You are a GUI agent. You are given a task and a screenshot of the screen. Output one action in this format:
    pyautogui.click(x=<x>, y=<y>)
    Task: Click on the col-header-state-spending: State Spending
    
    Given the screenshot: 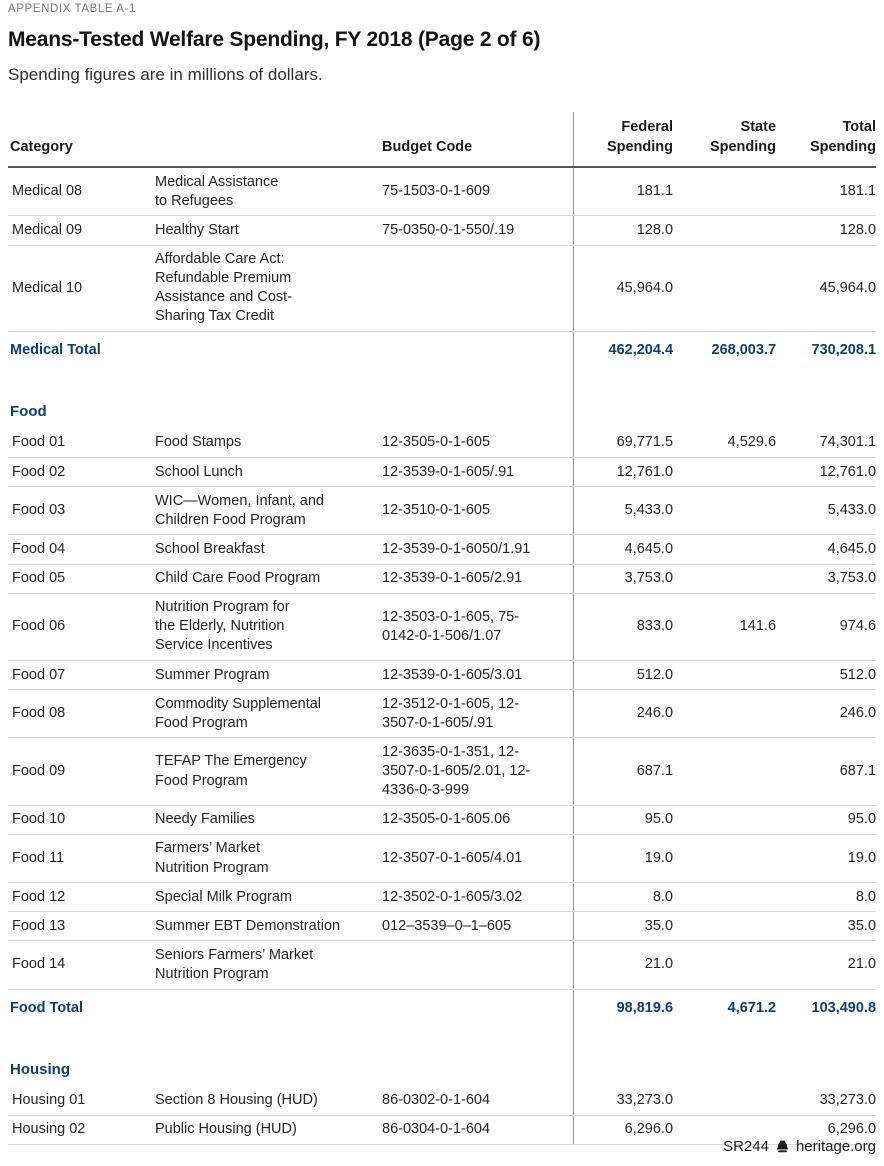 What is the action you would take?
    pyautogui.click(x=743, y=137)
    